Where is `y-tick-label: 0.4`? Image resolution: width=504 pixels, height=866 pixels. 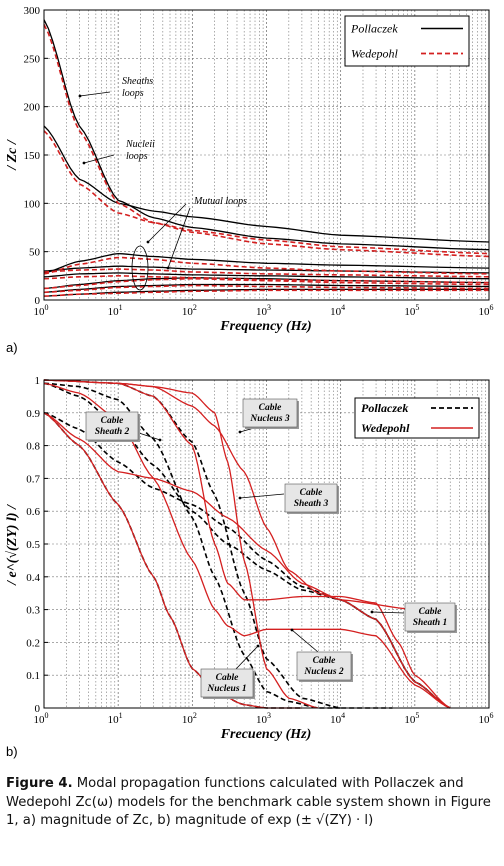 y-tick-label: 0.4 is located at coordinates (33, 578).